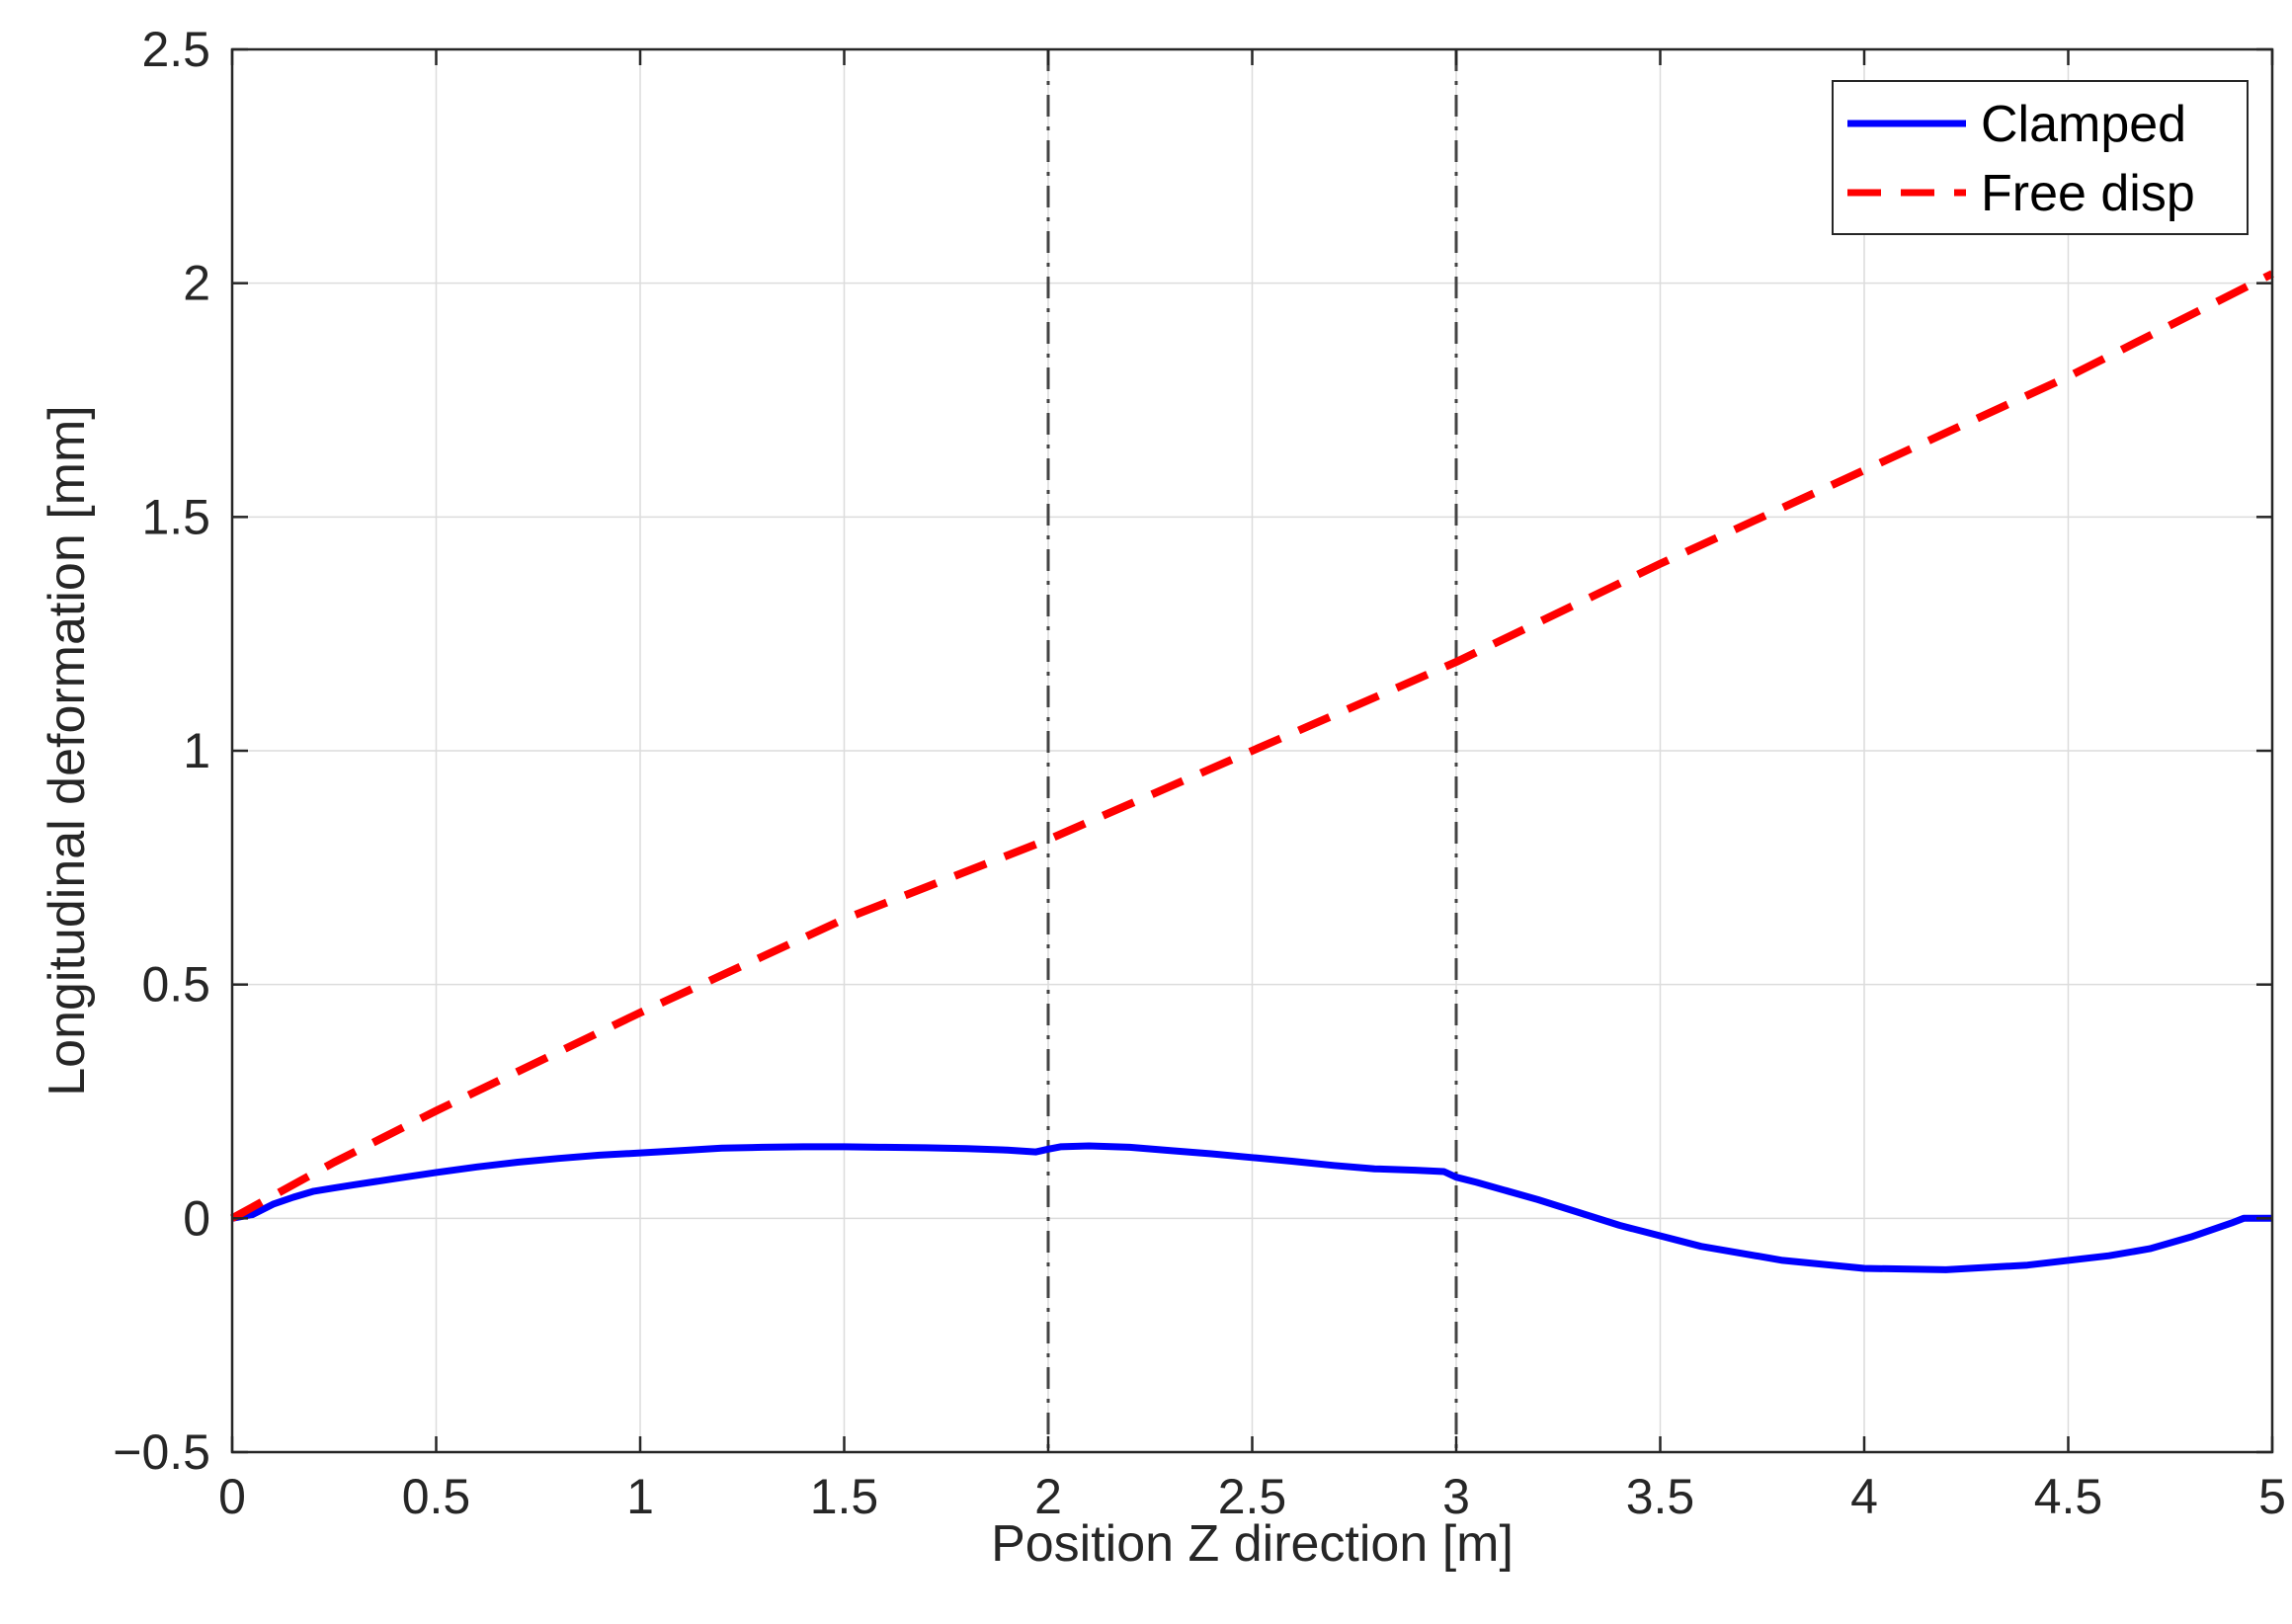  I want to click on y-tick-label: 1, so click(197, 750).